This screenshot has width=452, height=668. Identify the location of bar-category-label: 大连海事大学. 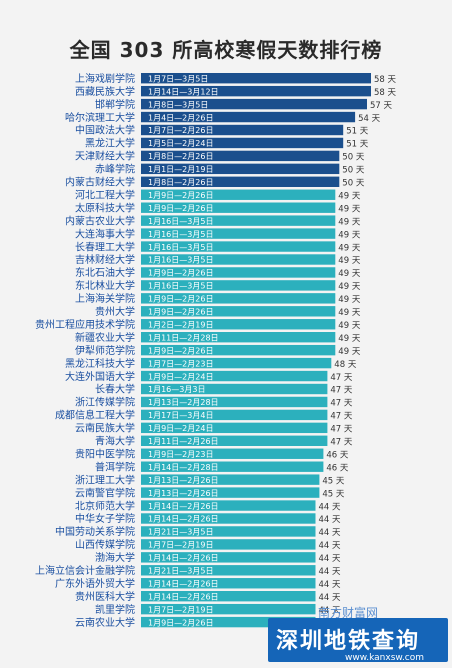
(105, 233).